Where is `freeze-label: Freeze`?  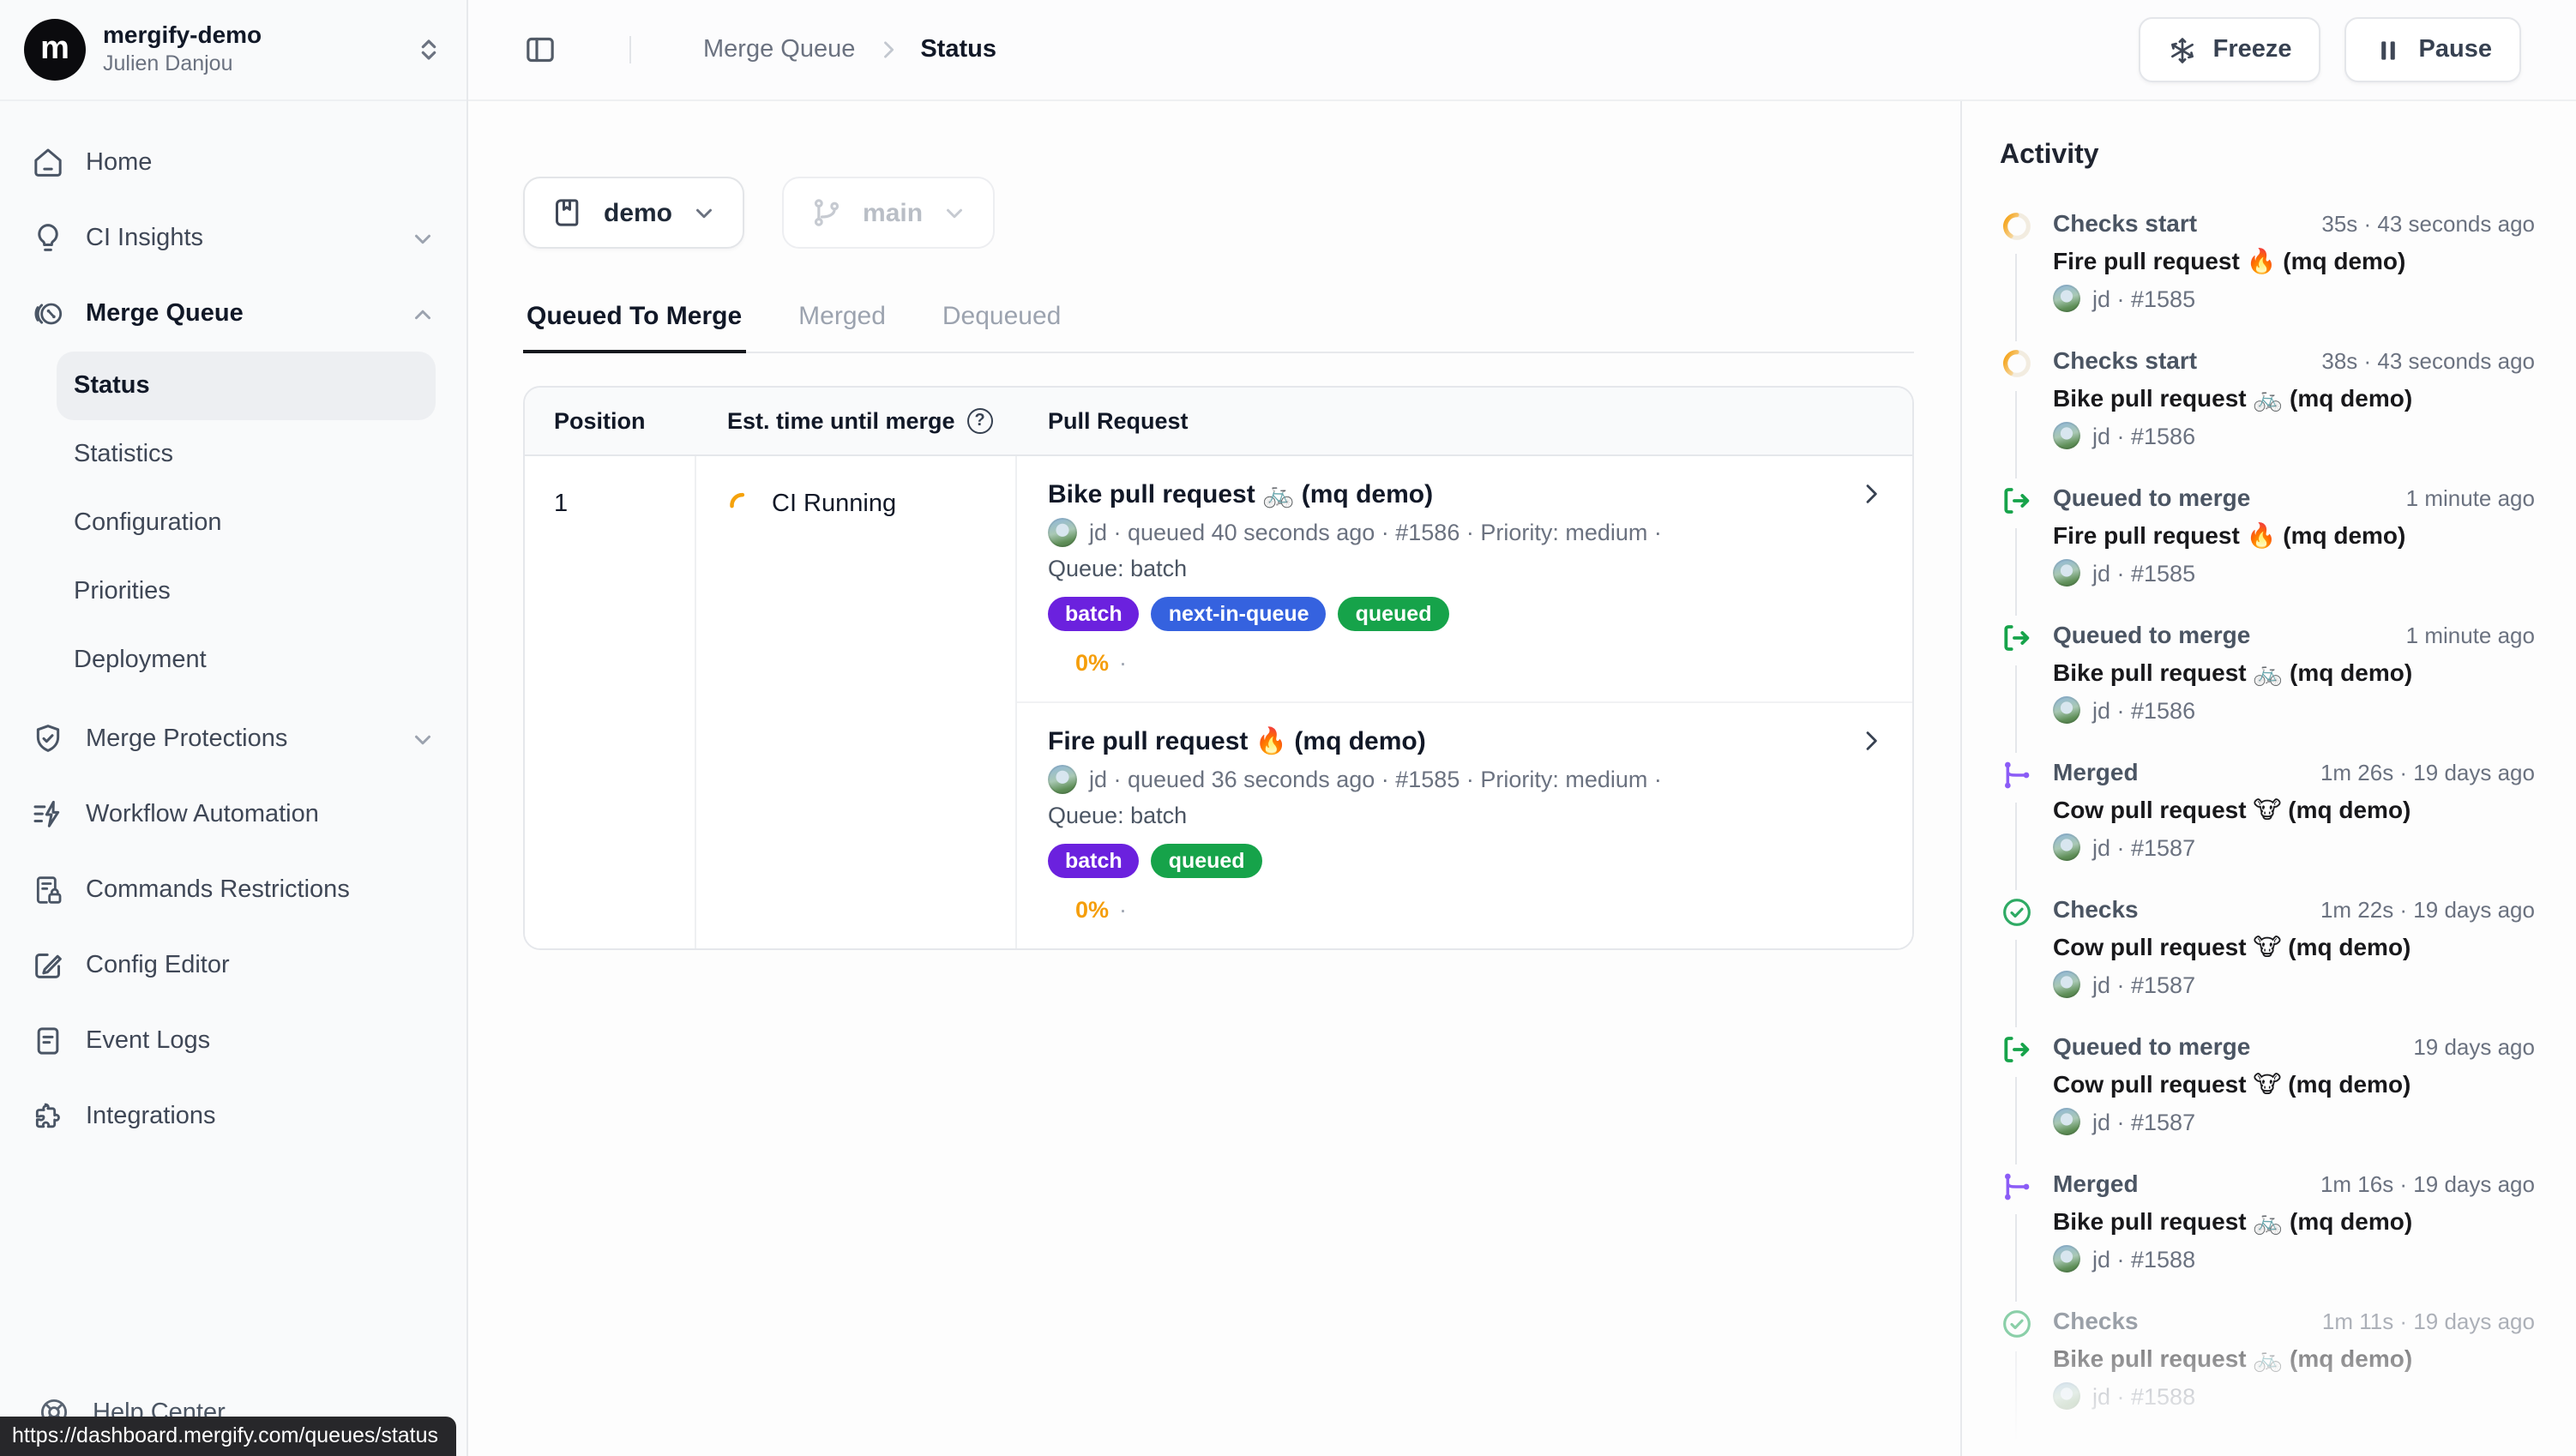 freeze-label: Freeze is located at coordinates (2252, 49).